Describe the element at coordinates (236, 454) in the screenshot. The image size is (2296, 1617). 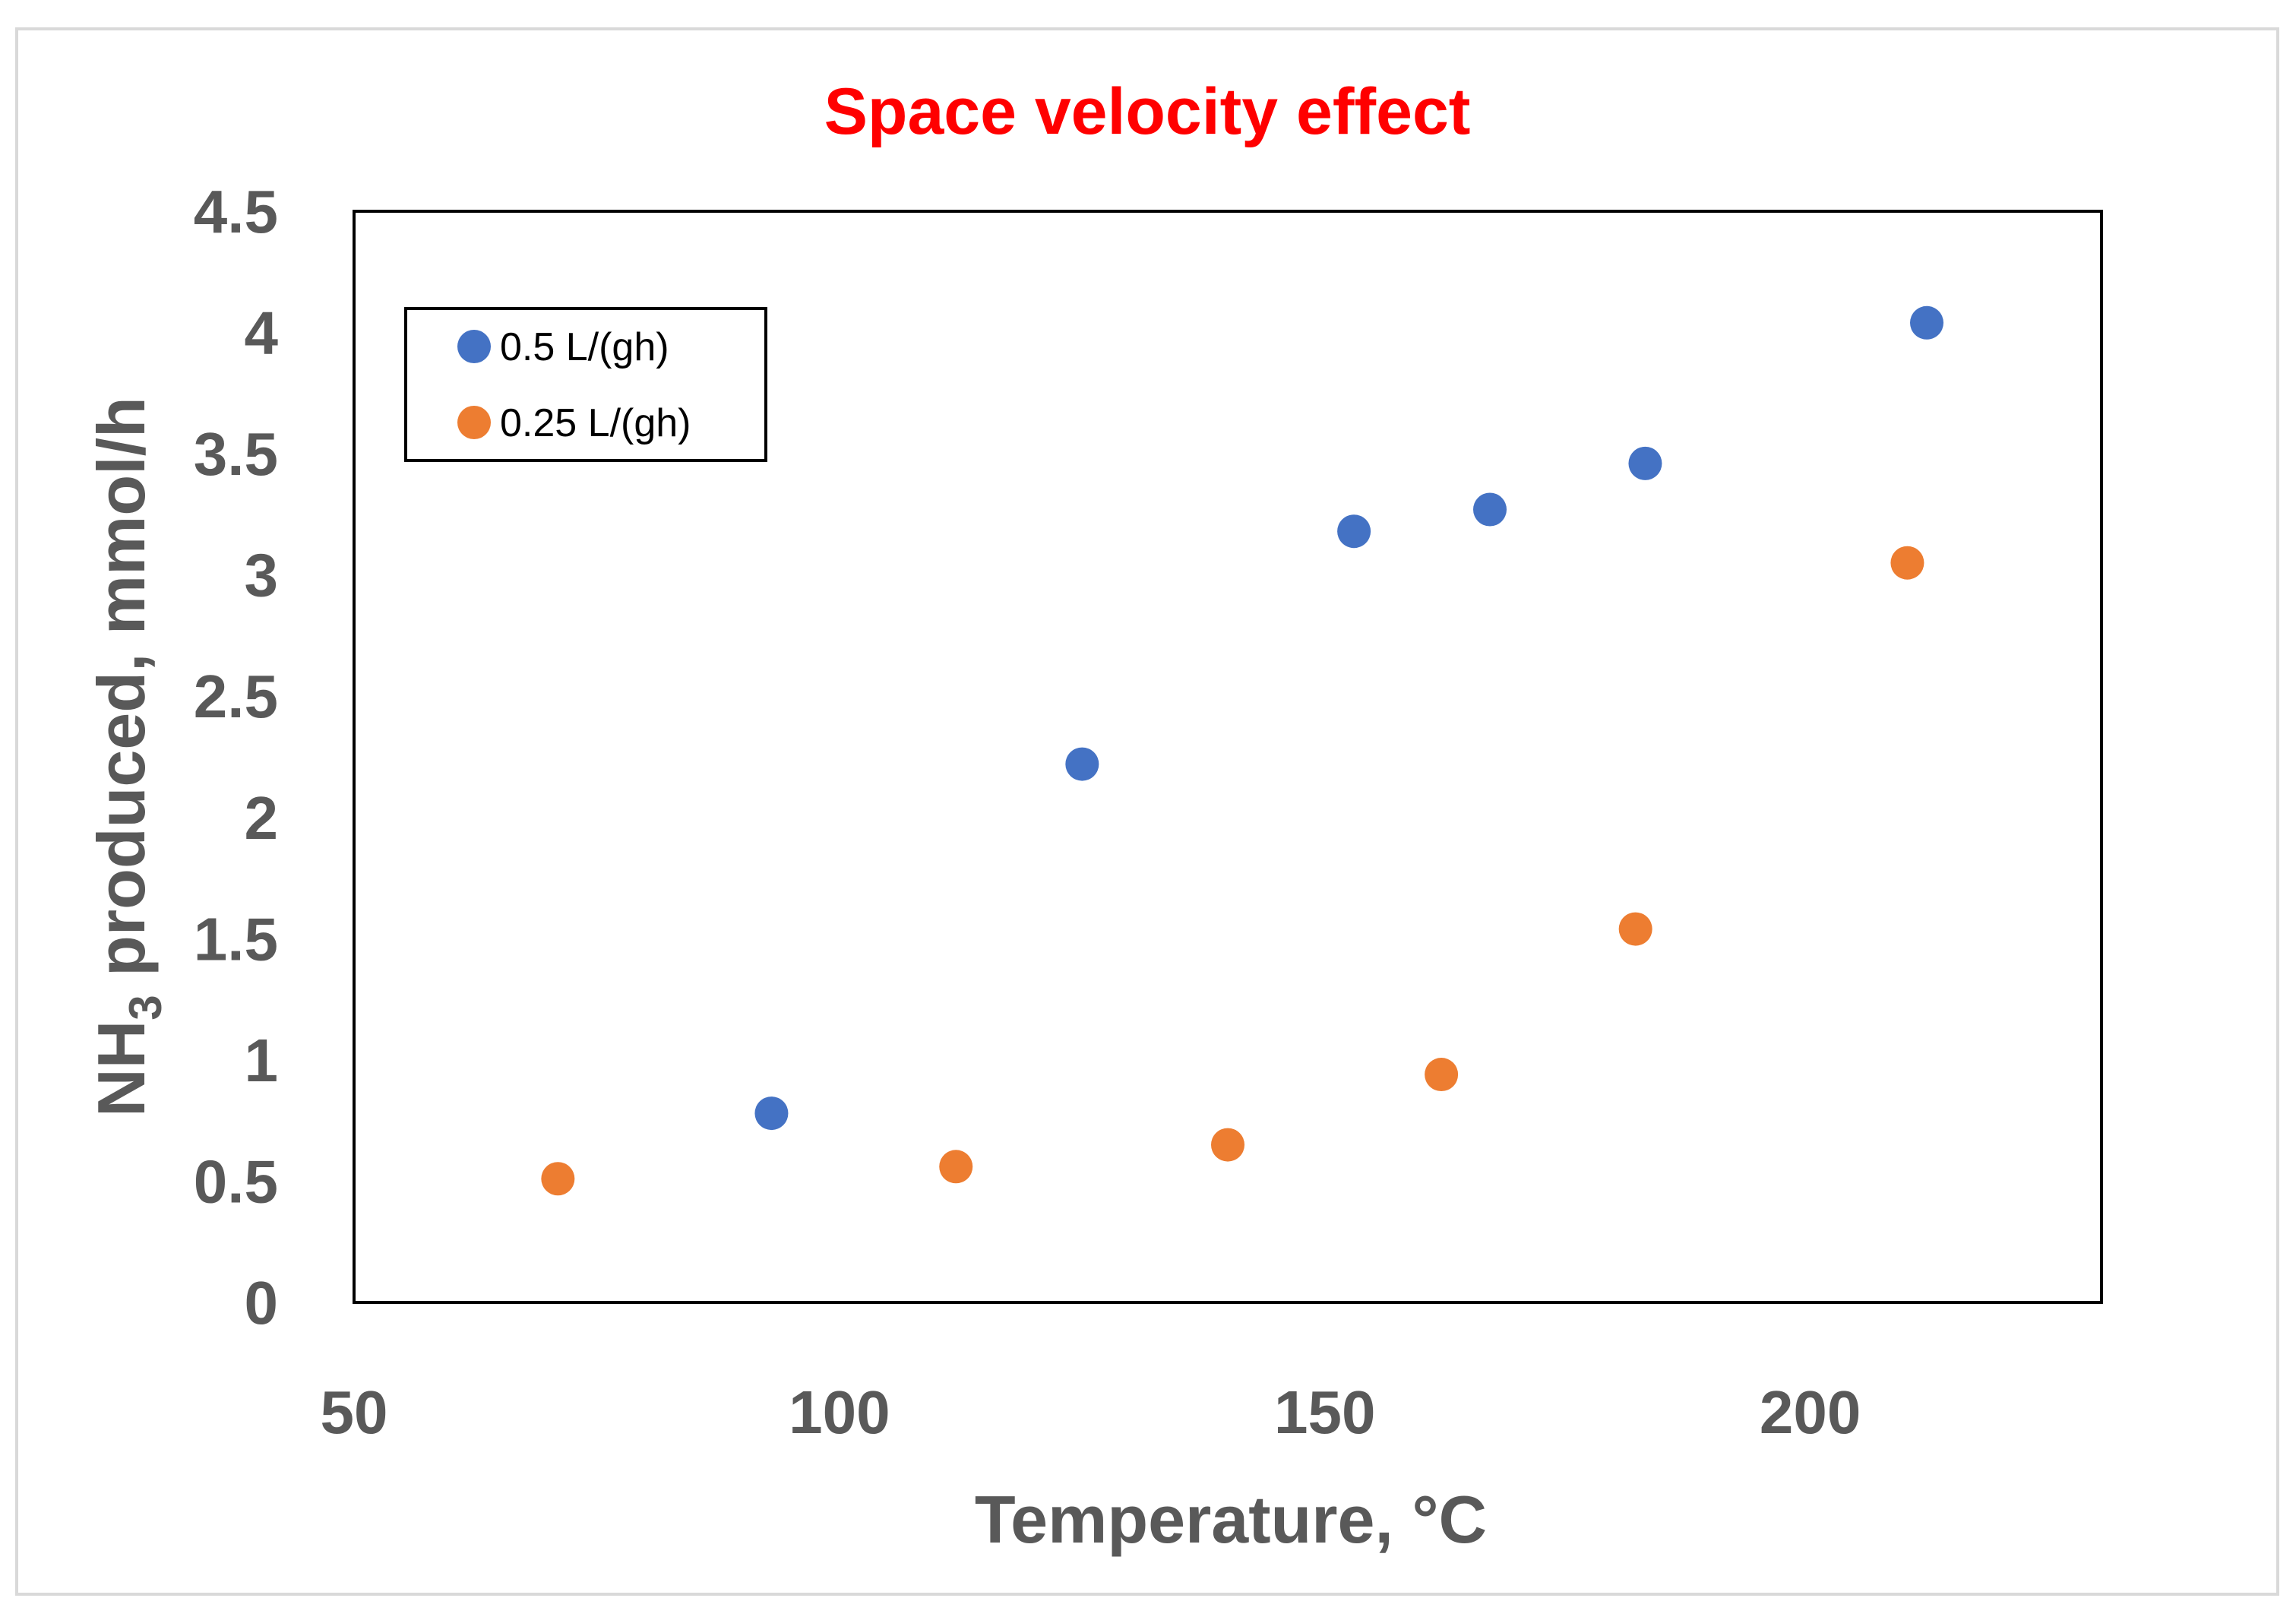
I see `y-tick-label: 3.5` at that location.